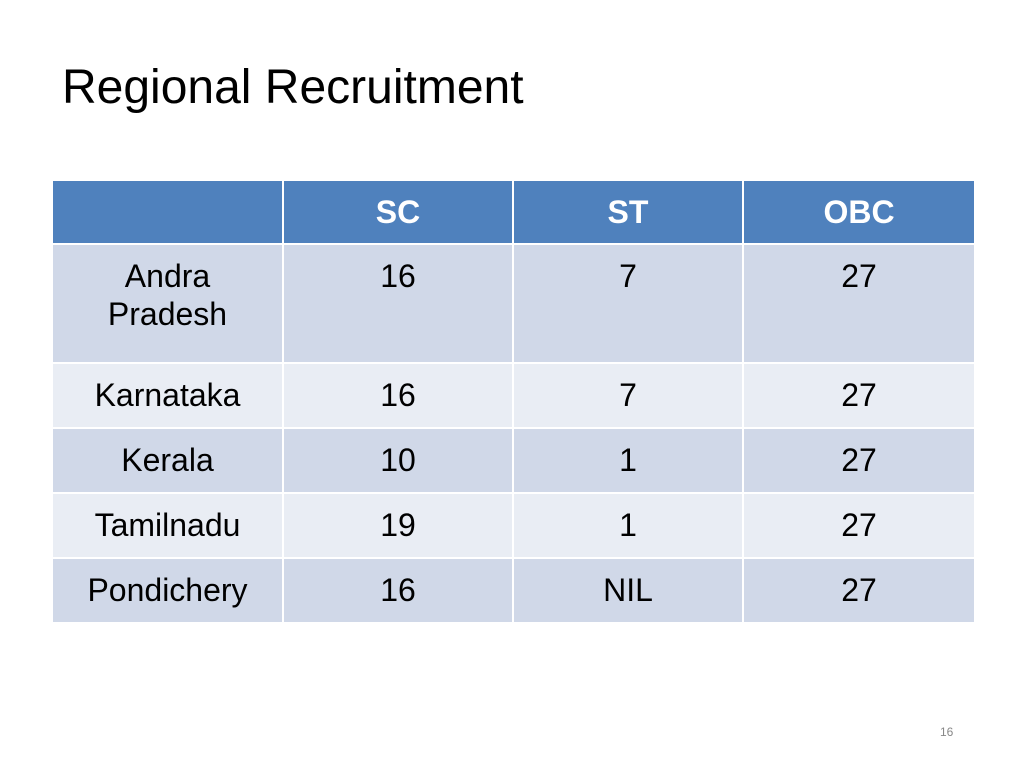  Describe the element at coordinates (859, 212) in the screenshot. I see `column-header: OBC` at that location.